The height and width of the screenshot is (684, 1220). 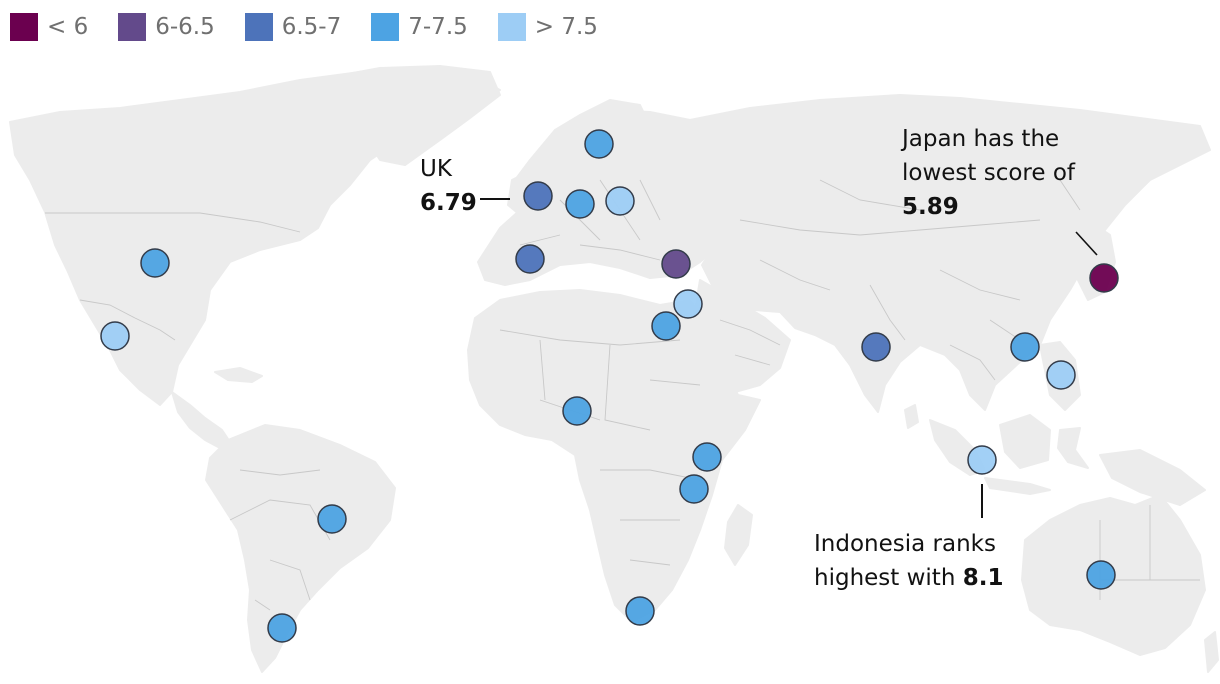 What do you see at coordinates (750, 342) in the screenshot?
I see `arabia-borders` at bounding box center [750, 342].